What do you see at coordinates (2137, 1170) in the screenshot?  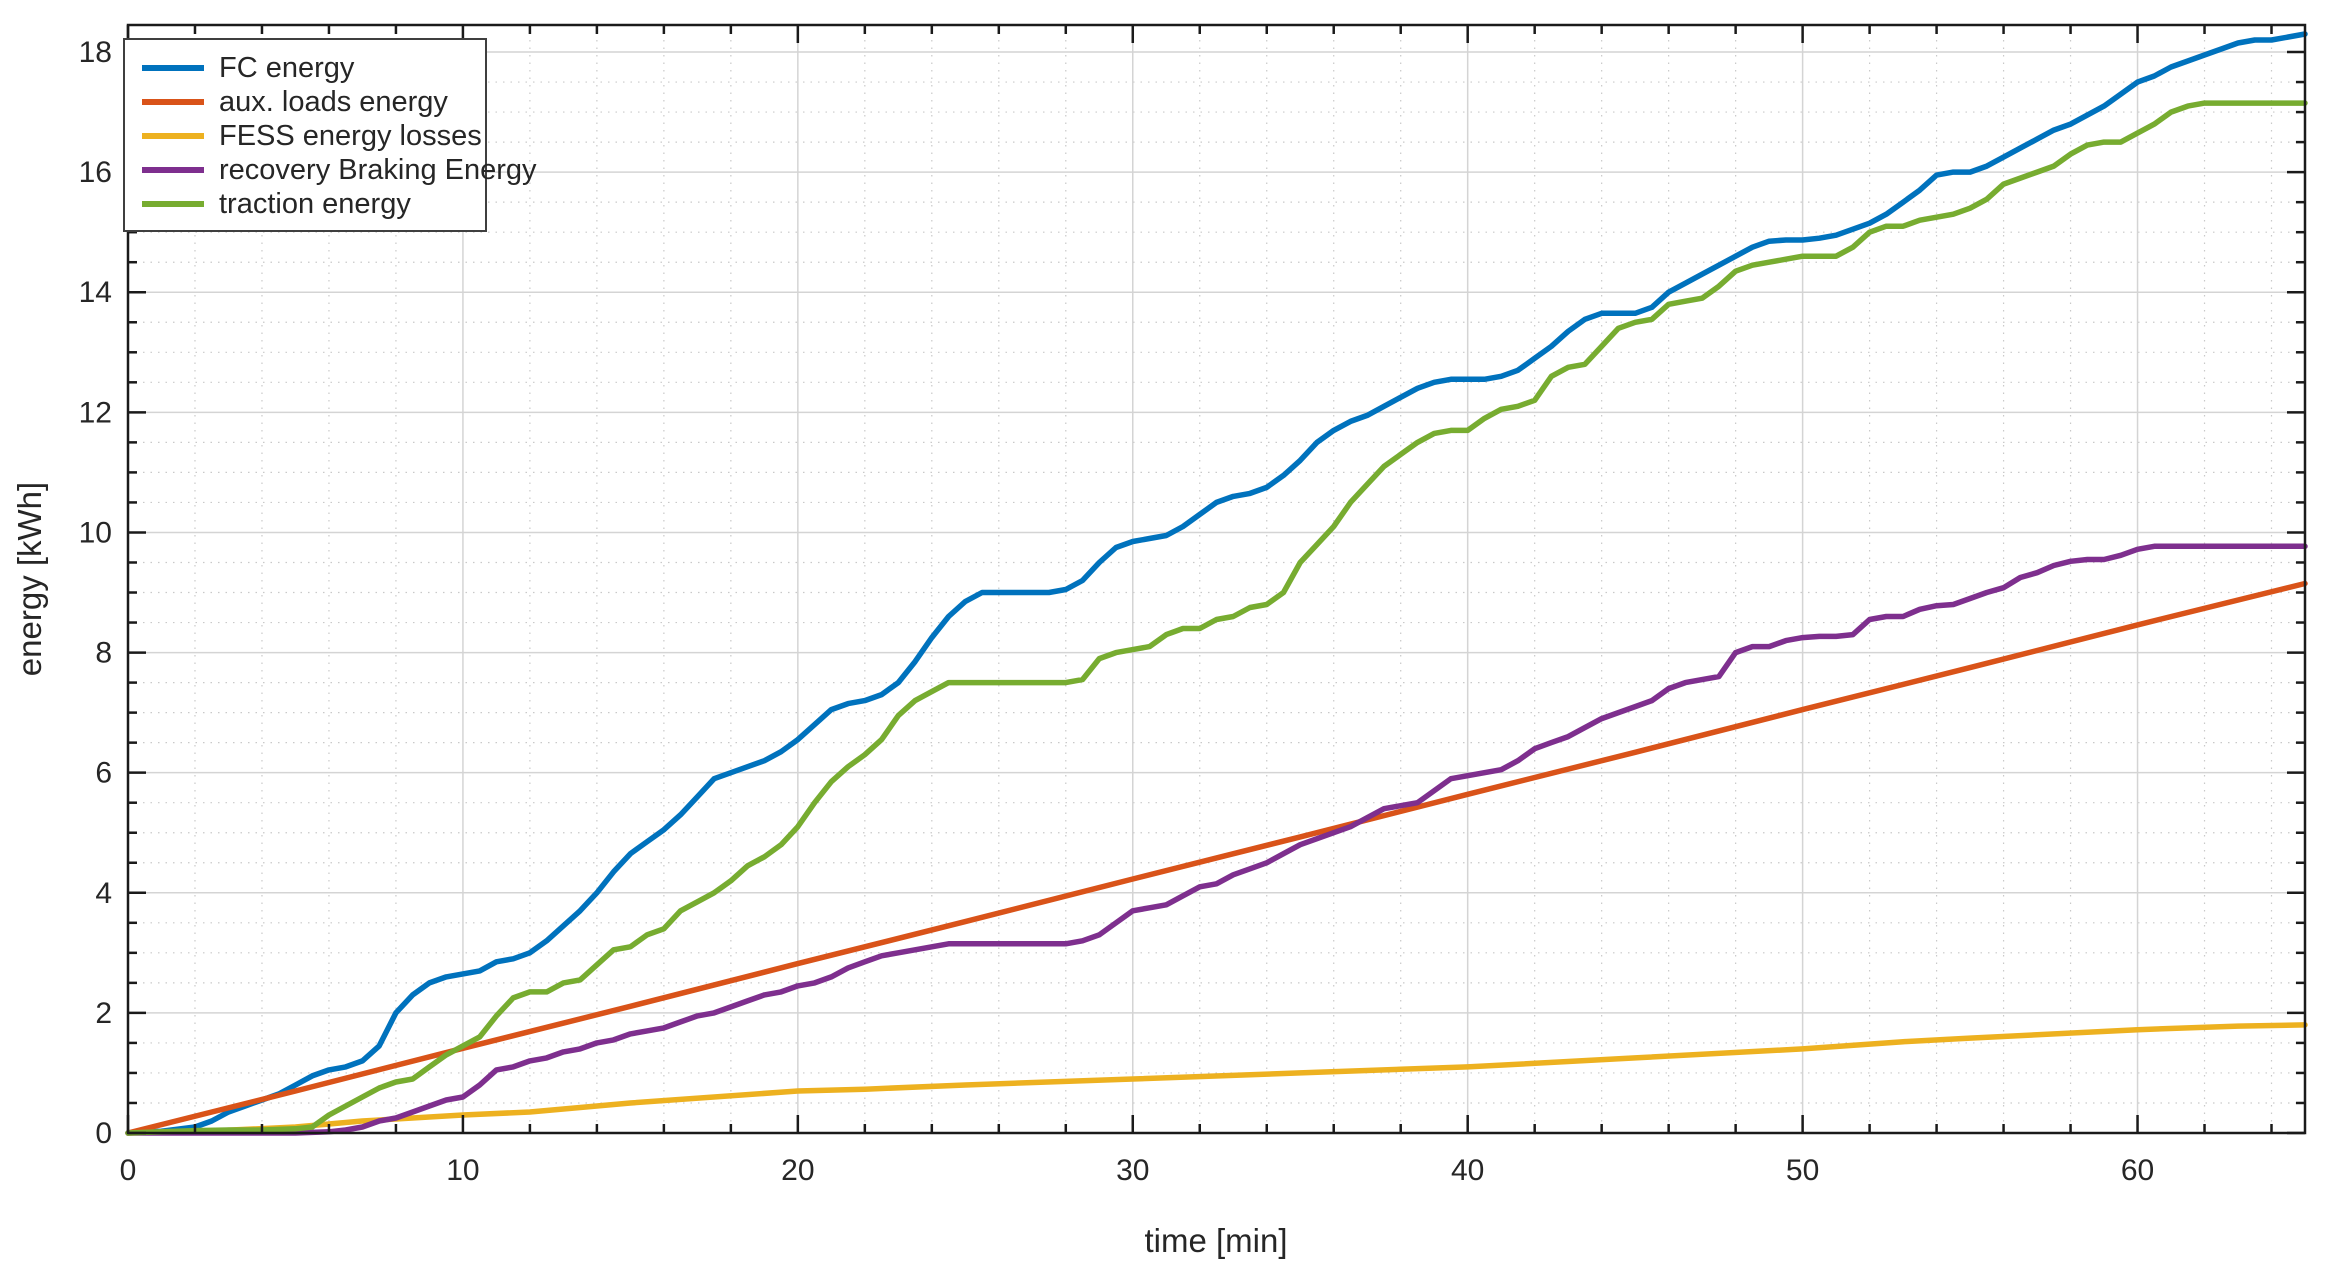 I see `svg-text: 60` at bounding box center [2137, 1170].